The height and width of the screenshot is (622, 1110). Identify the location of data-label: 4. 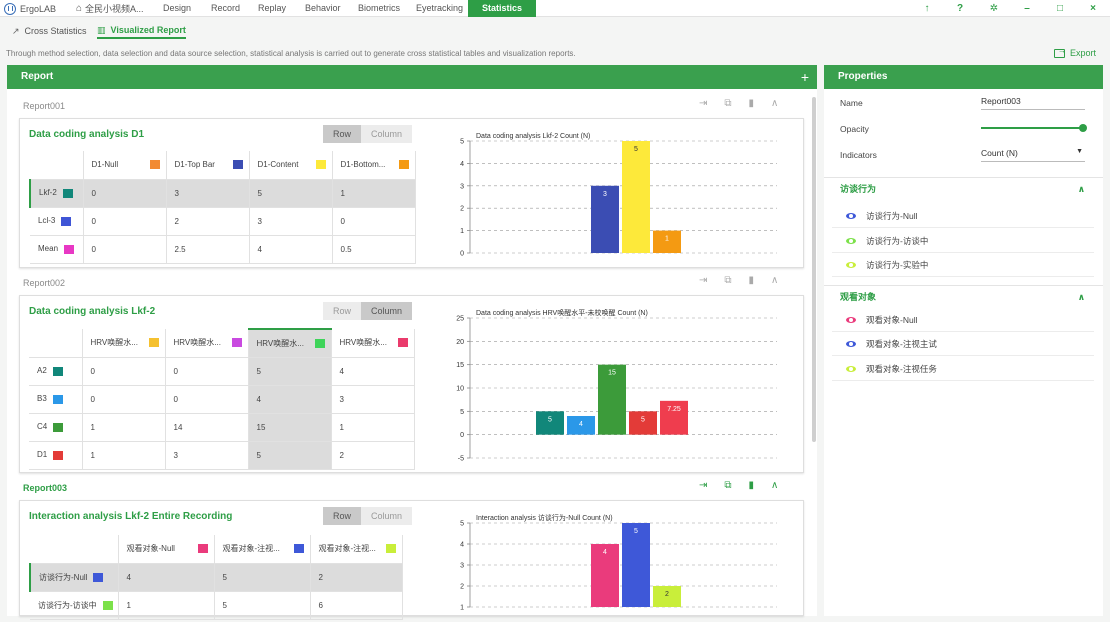
(605, 552).